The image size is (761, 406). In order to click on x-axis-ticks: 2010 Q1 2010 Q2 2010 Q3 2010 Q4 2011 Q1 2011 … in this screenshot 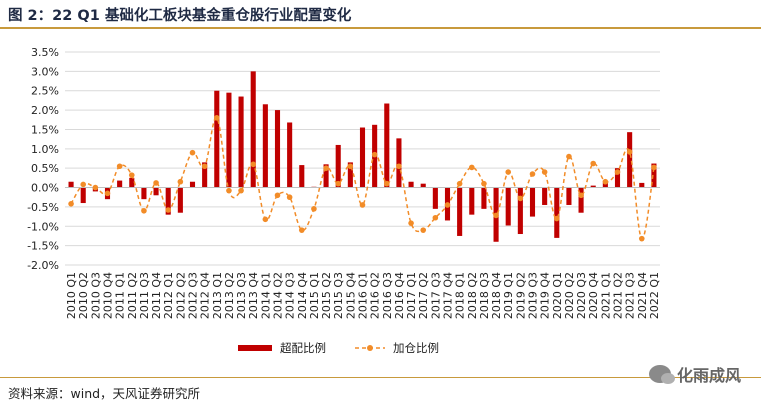, I will do `click(363, 295)`.